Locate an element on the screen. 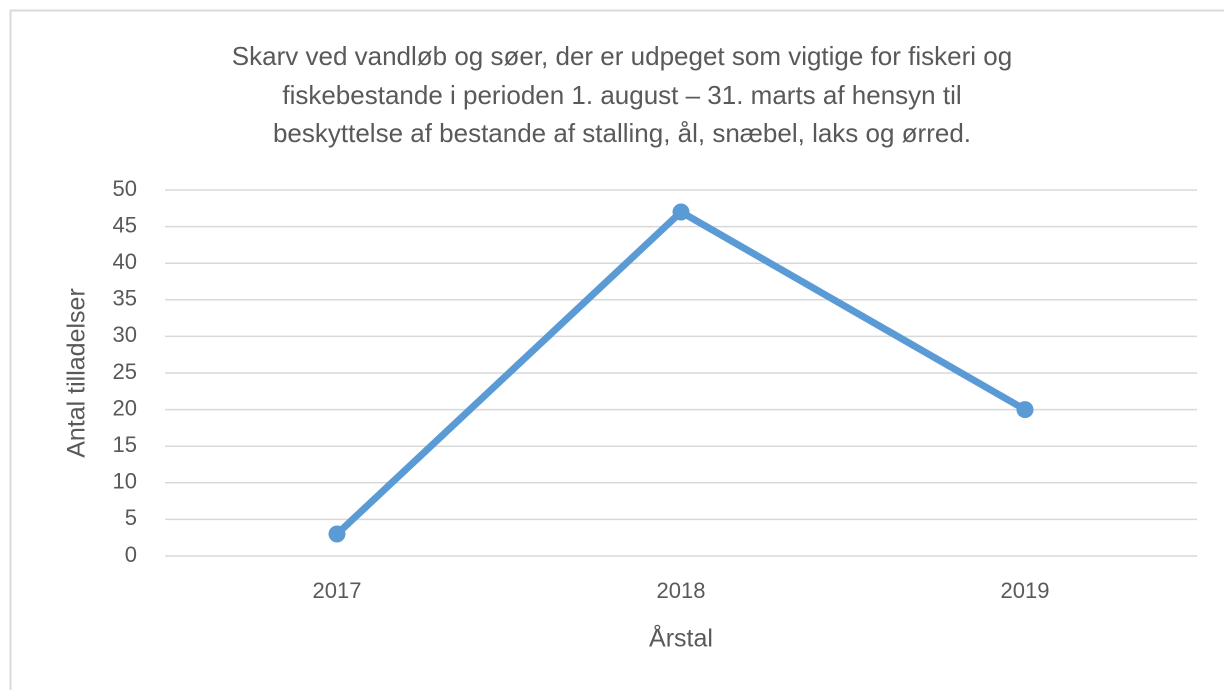  y-tick-label: 50 is located at coordinates (125, 188).